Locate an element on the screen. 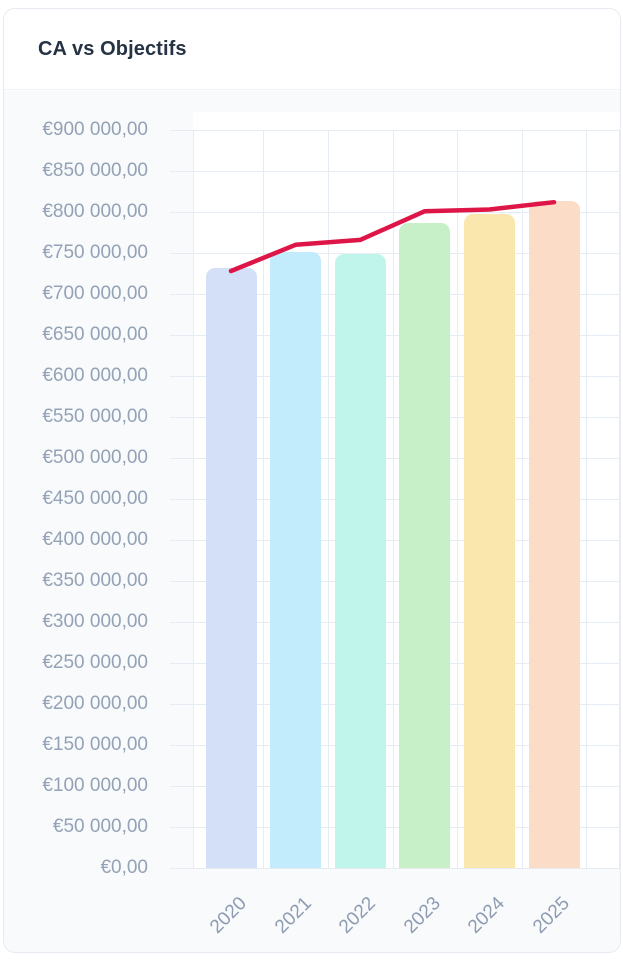  bar-2021 is located at coordinates (296, 560).